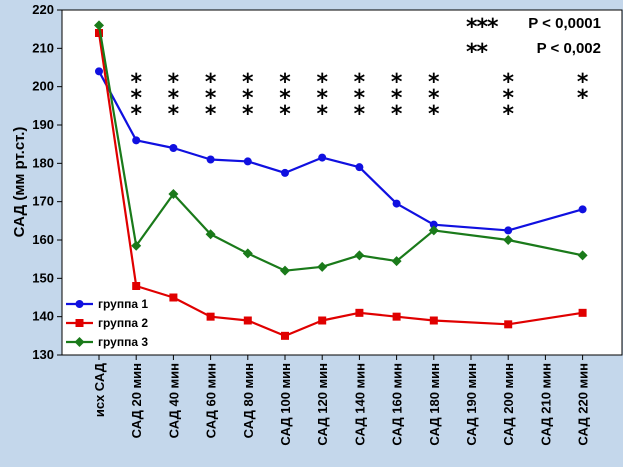 The width and height of the screenshot is (623, 467). Describe the element at coordinates (545, 404) in the screenshot. I see `x-tick-label: САД 210 мин` at that location.